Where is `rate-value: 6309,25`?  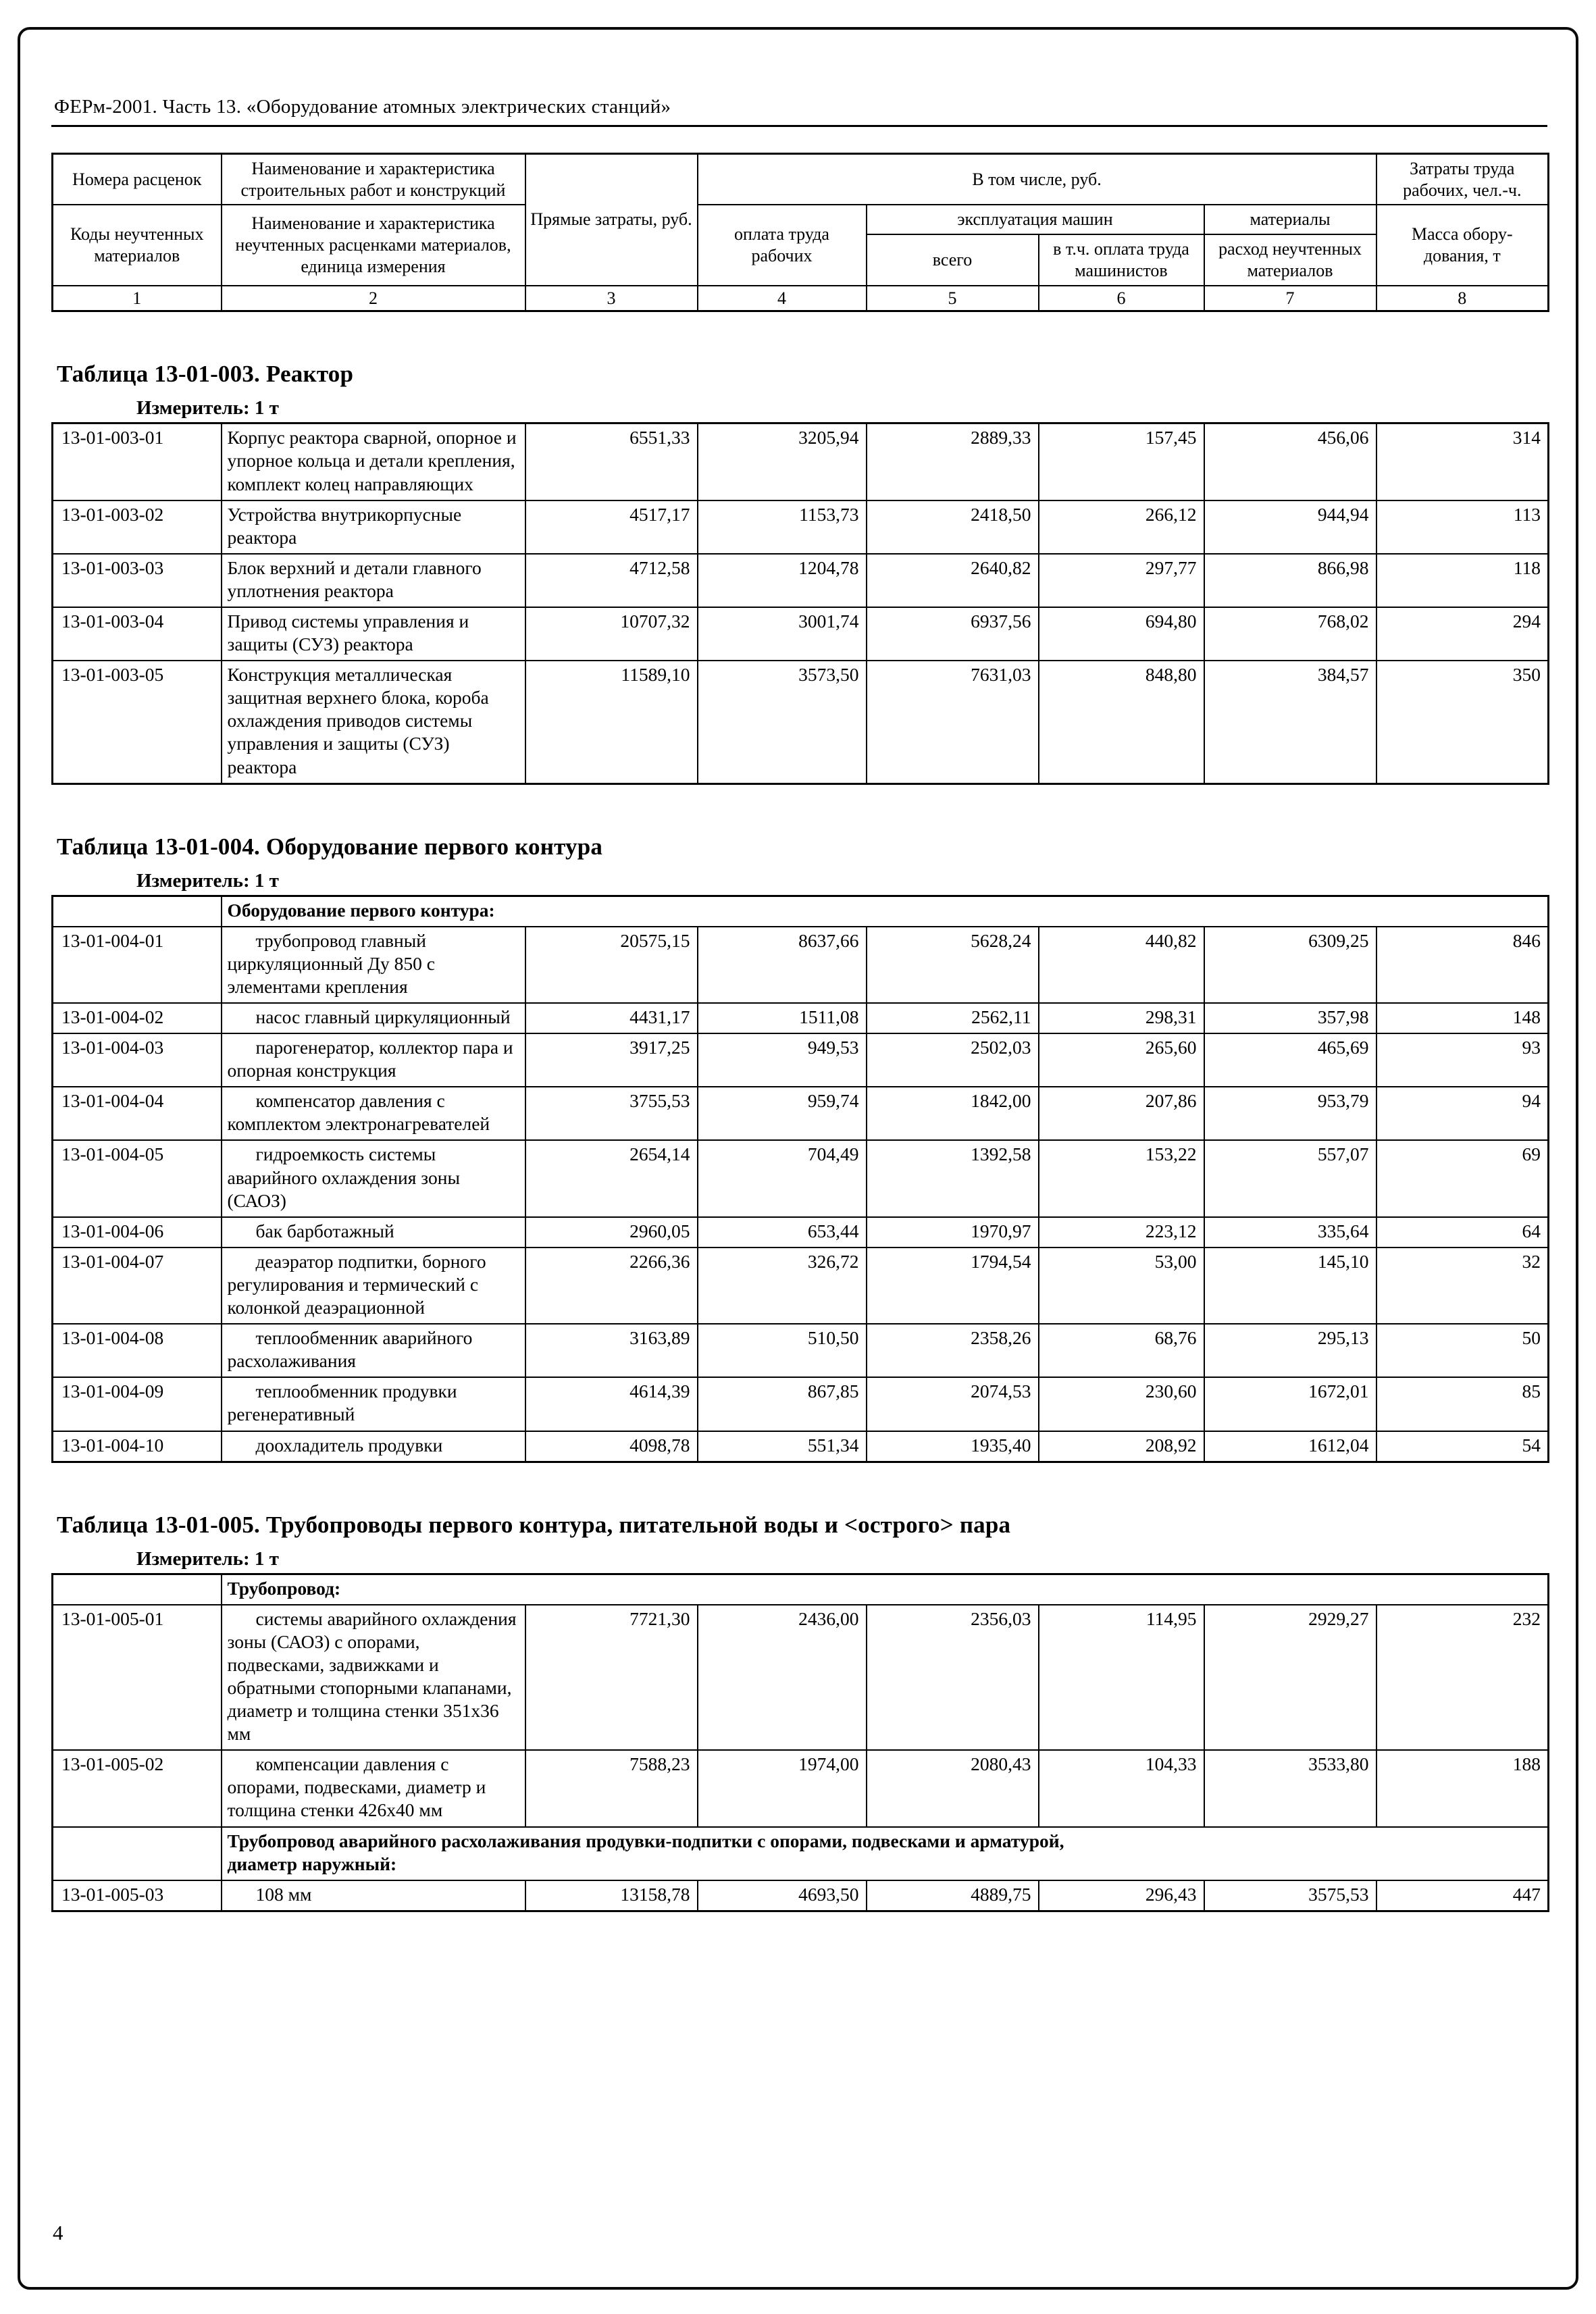
rate-value: 6309,25 is located at coordinates (1290, 964).